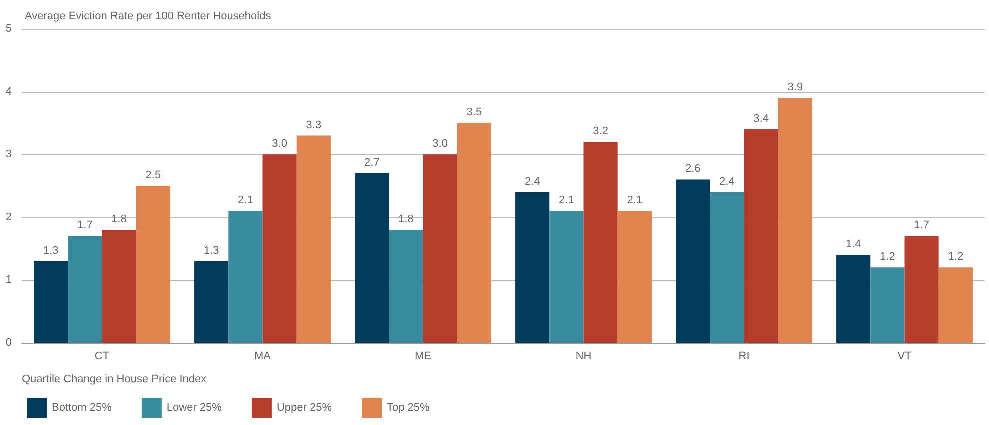  I want to click on legend-label: Lower 25%, so click(194, 408).